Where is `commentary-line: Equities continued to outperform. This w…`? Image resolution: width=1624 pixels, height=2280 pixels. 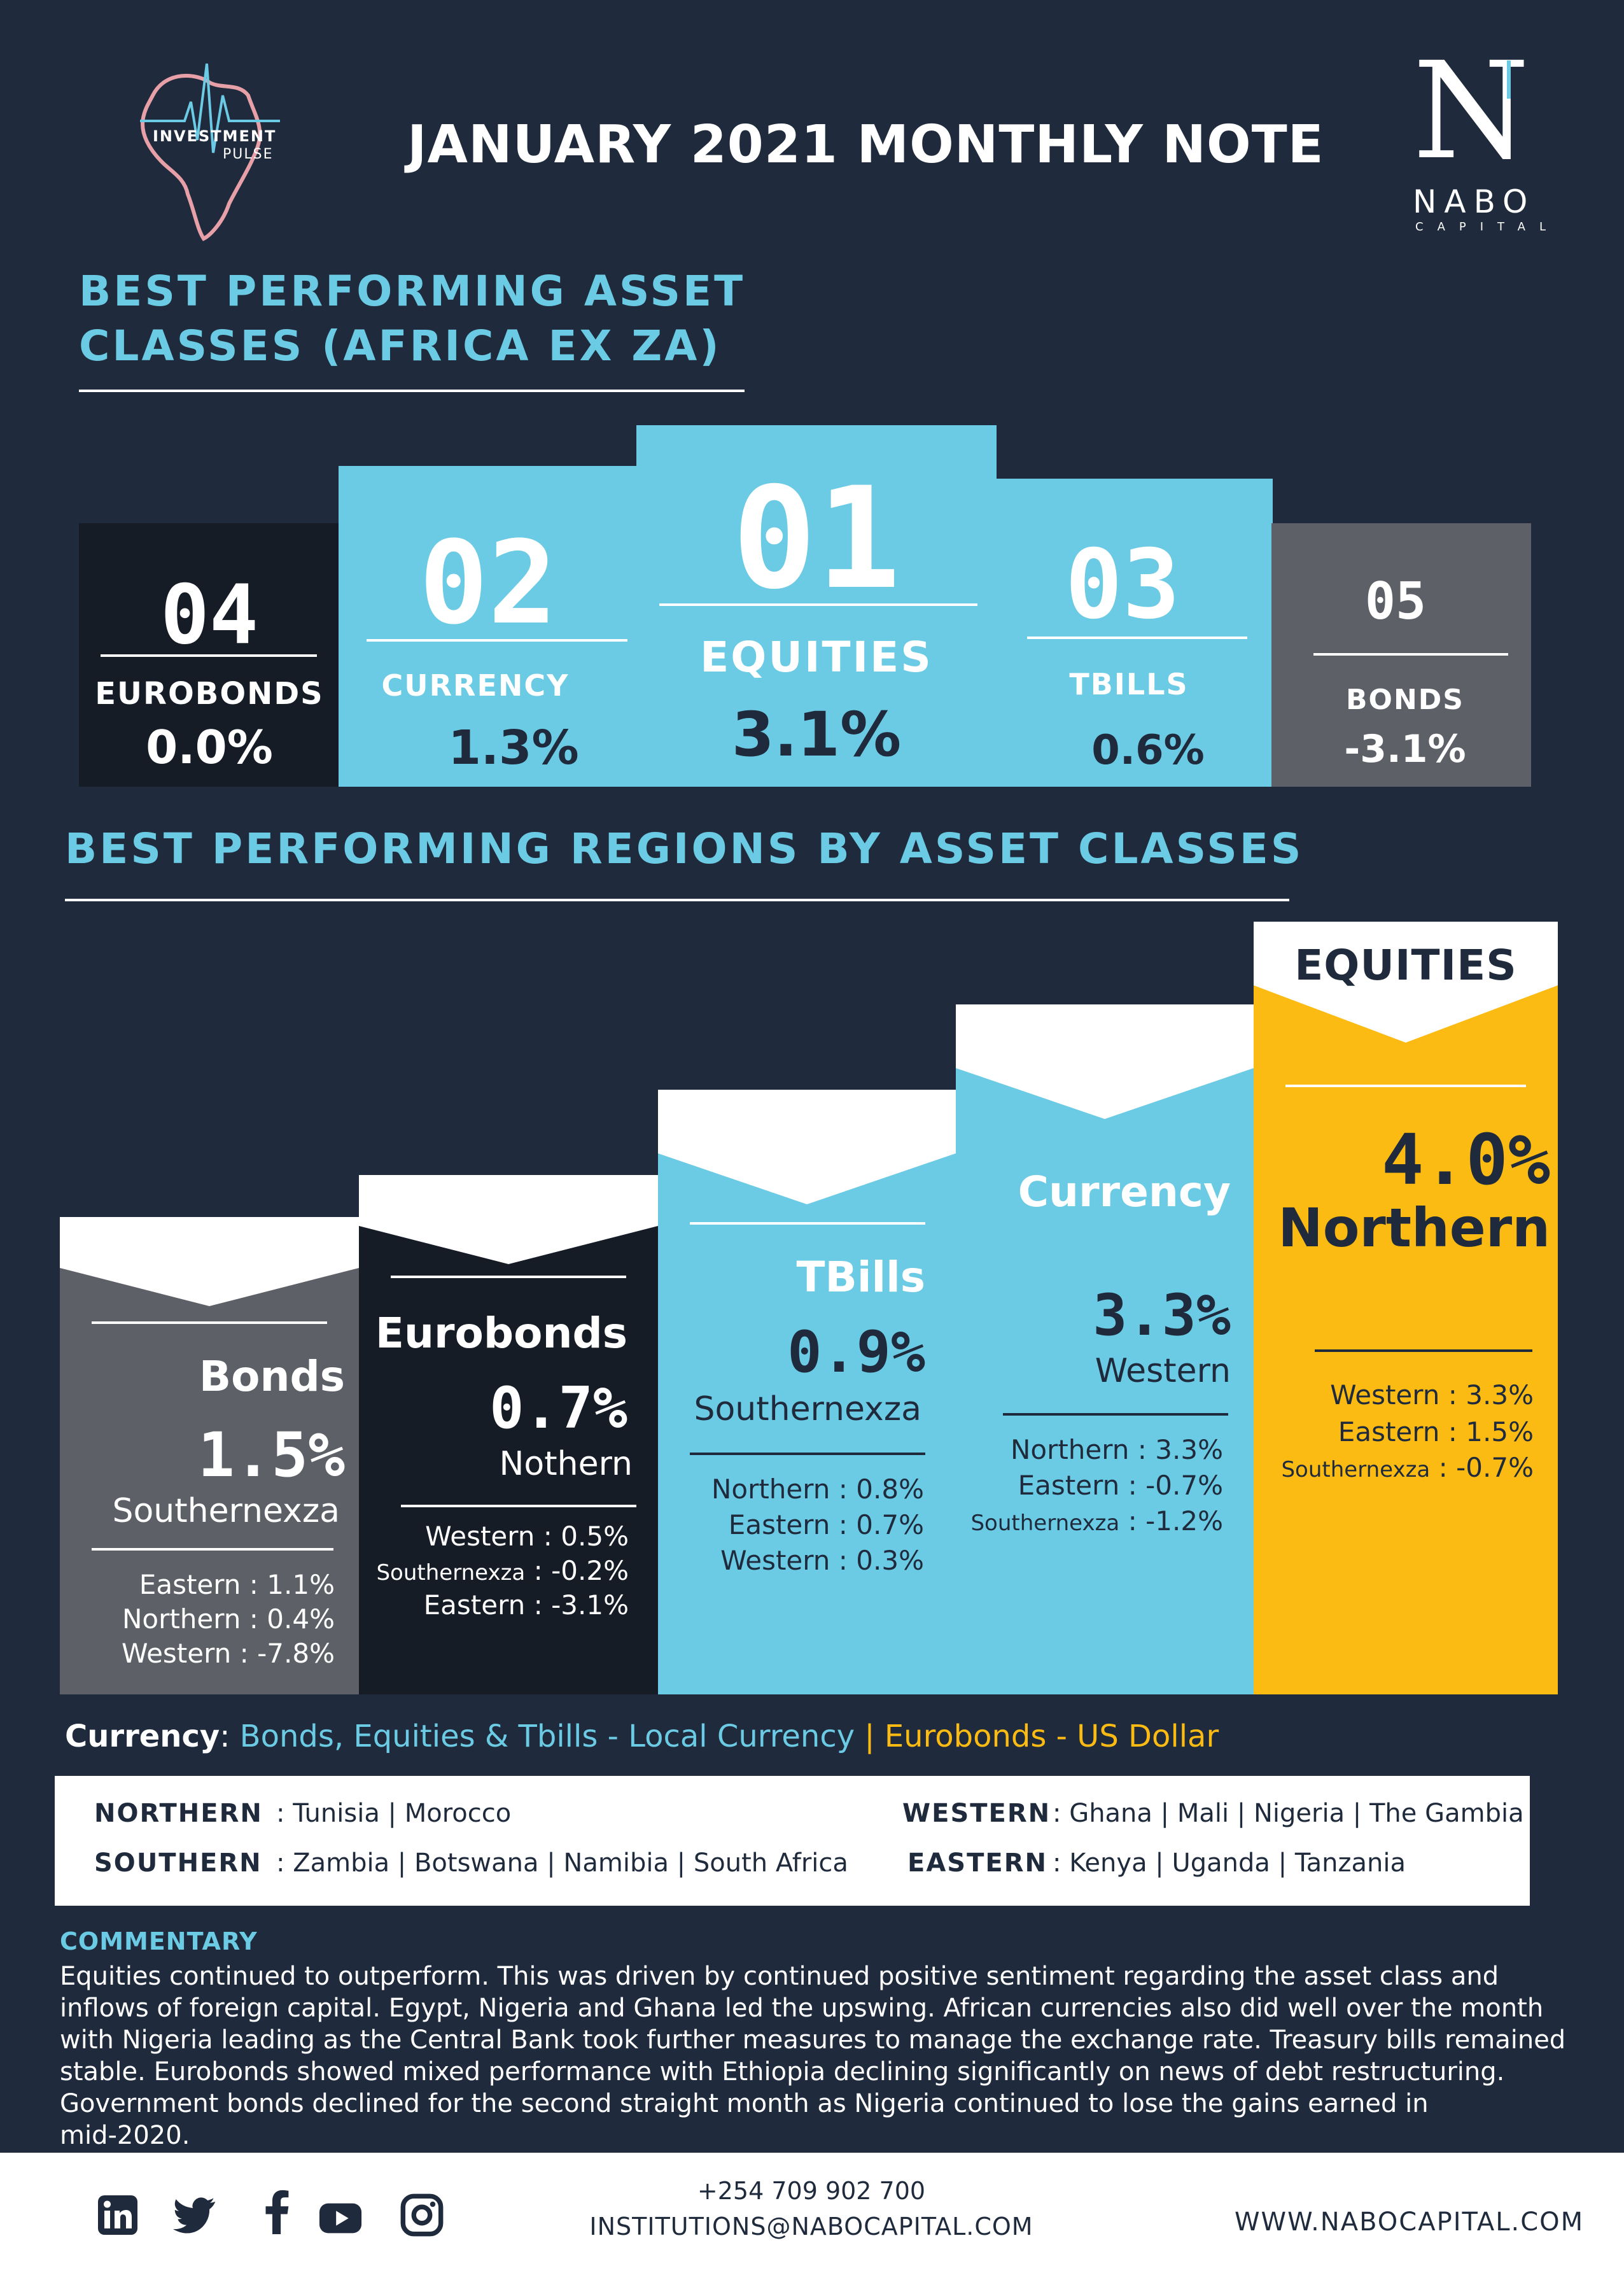
commentary-line: Equities continued to outperform. This w… is located at coordinates (779, 1977).